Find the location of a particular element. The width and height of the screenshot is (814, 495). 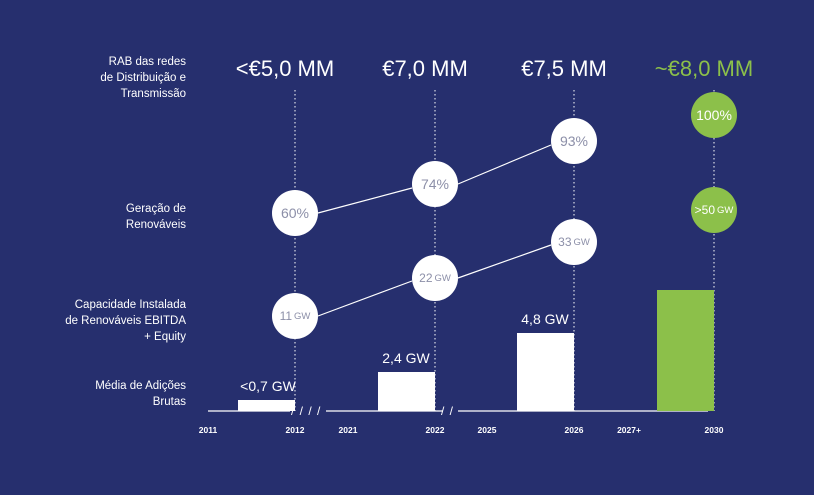

row-label-renewables: Geração de Renováveis is located at coordinates (155, 217).